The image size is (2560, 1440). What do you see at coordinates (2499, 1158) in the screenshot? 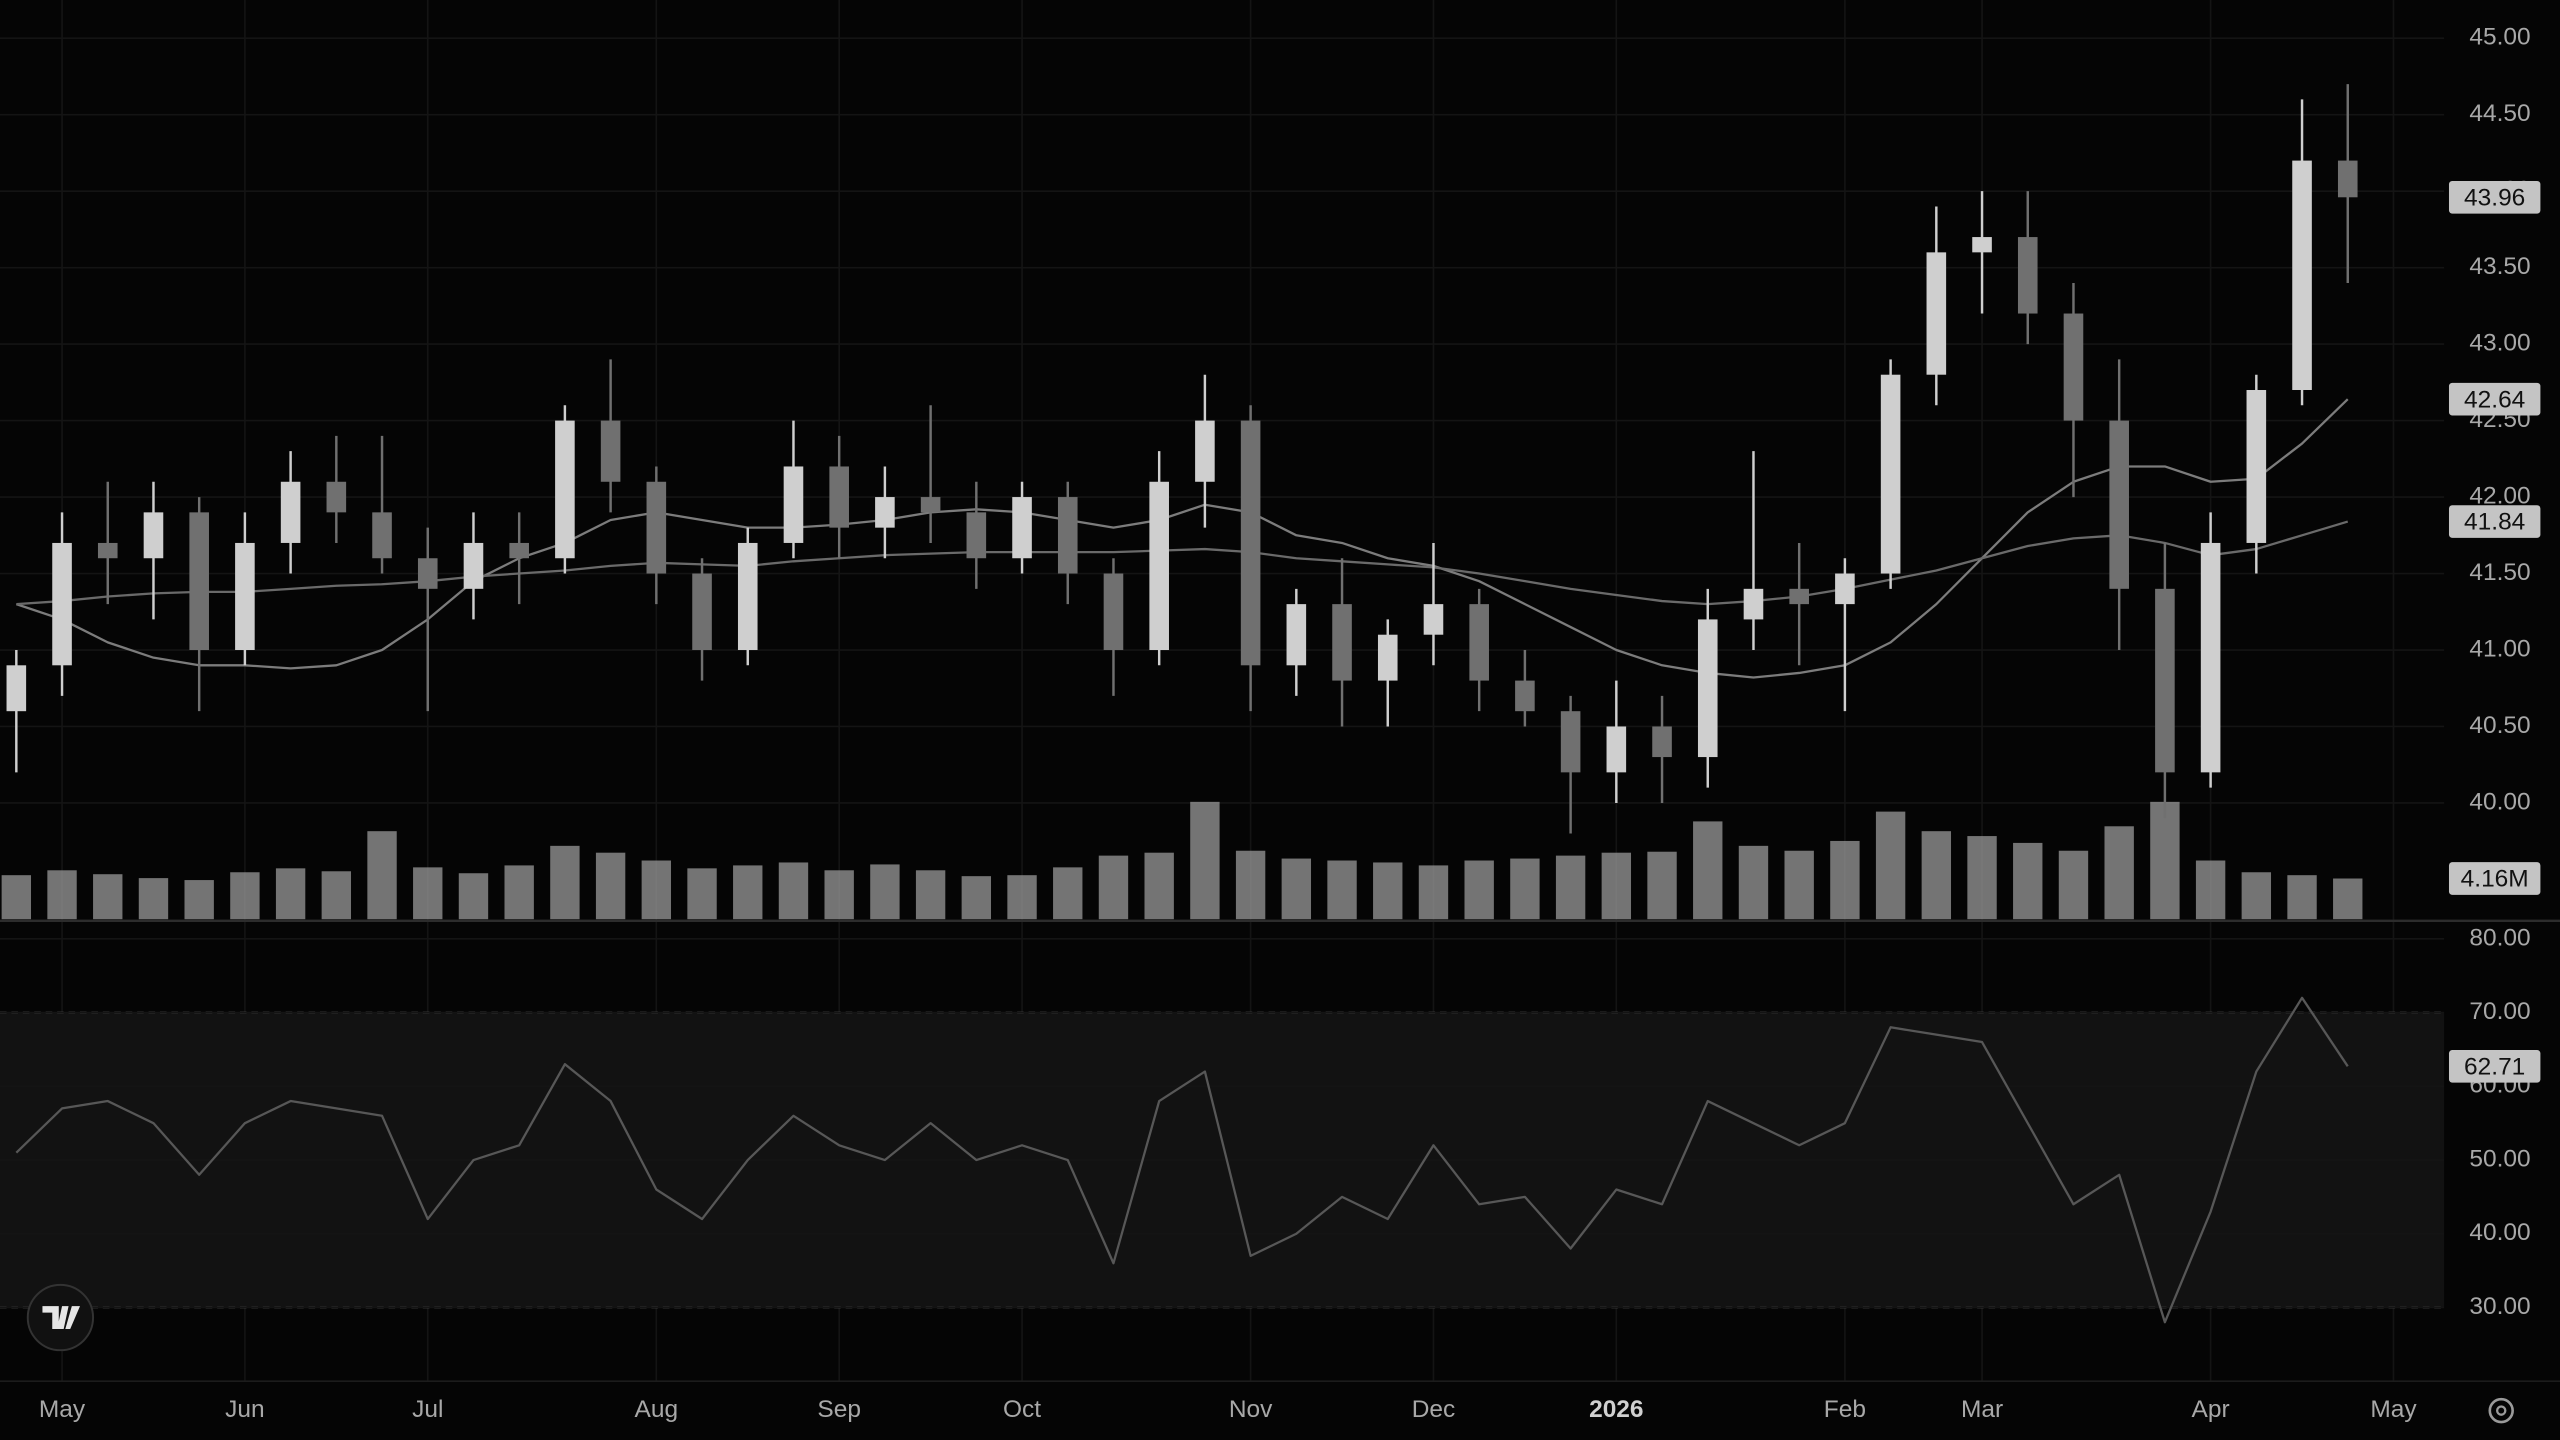
I see `rsi-tick-label: 50.00` at bounding box center [2499, 1158].